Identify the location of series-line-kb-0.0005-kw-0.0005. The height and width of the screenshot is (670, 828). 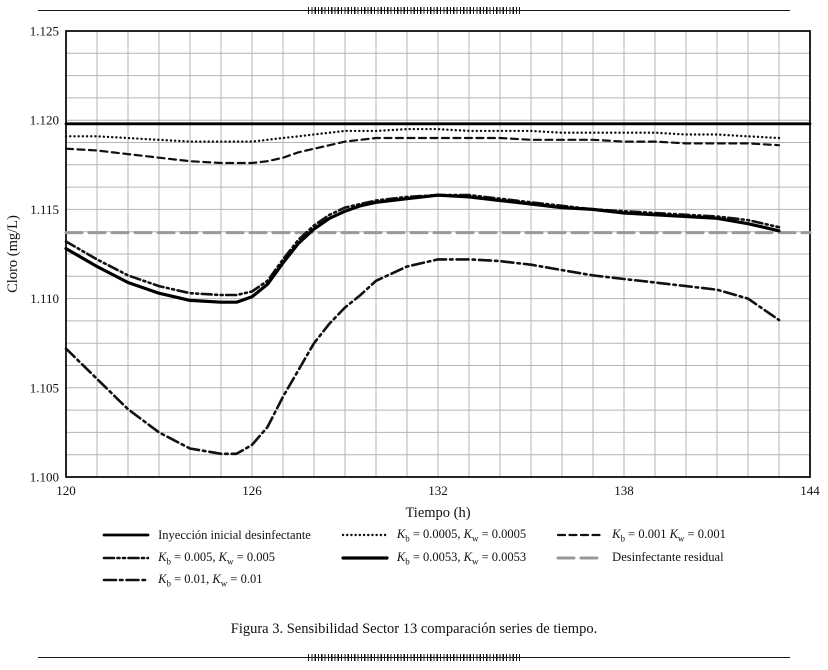
(422, 135).